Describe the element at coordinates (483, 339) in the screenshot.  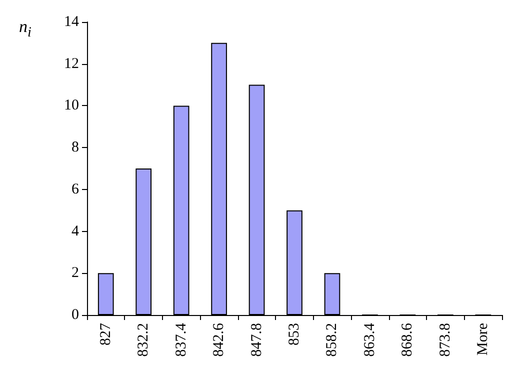
I see `x-tick-label: More` at that location.